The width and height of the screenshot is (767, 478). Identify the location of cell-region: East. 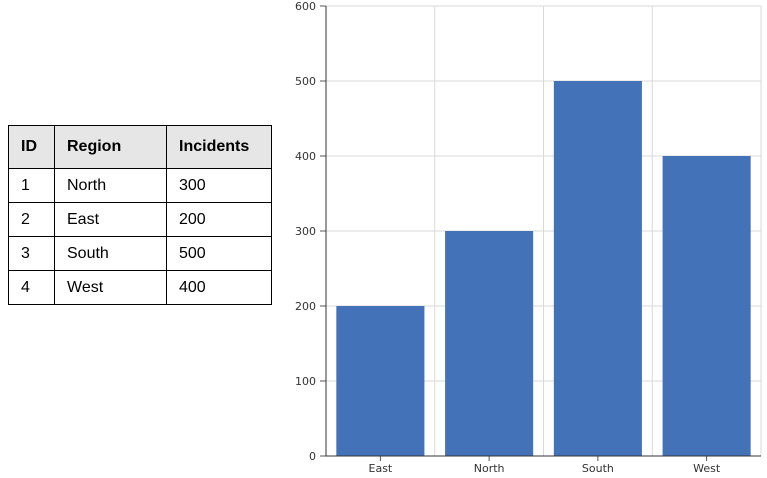
(110, 219).